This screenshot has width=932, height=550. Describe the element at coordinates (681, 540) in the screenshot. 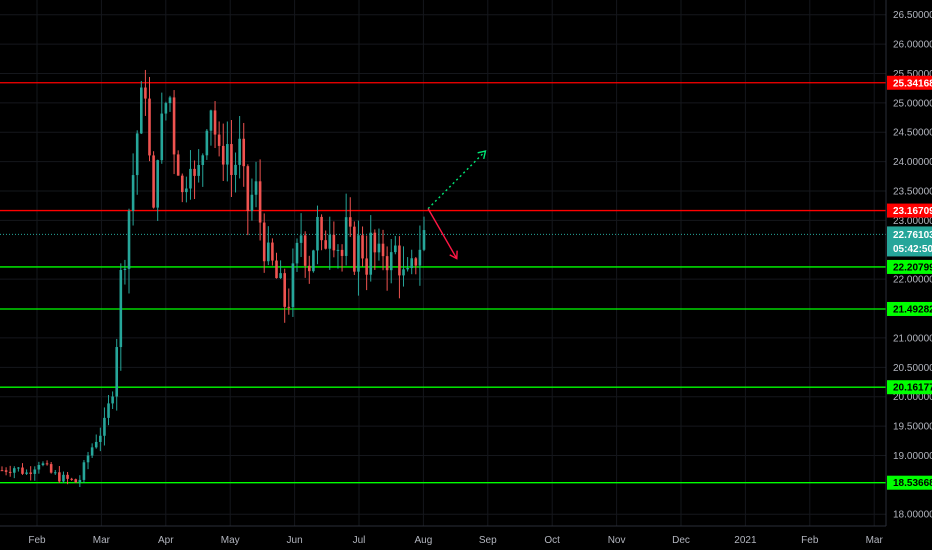

I see `x-tick-label: Dec` at that location.